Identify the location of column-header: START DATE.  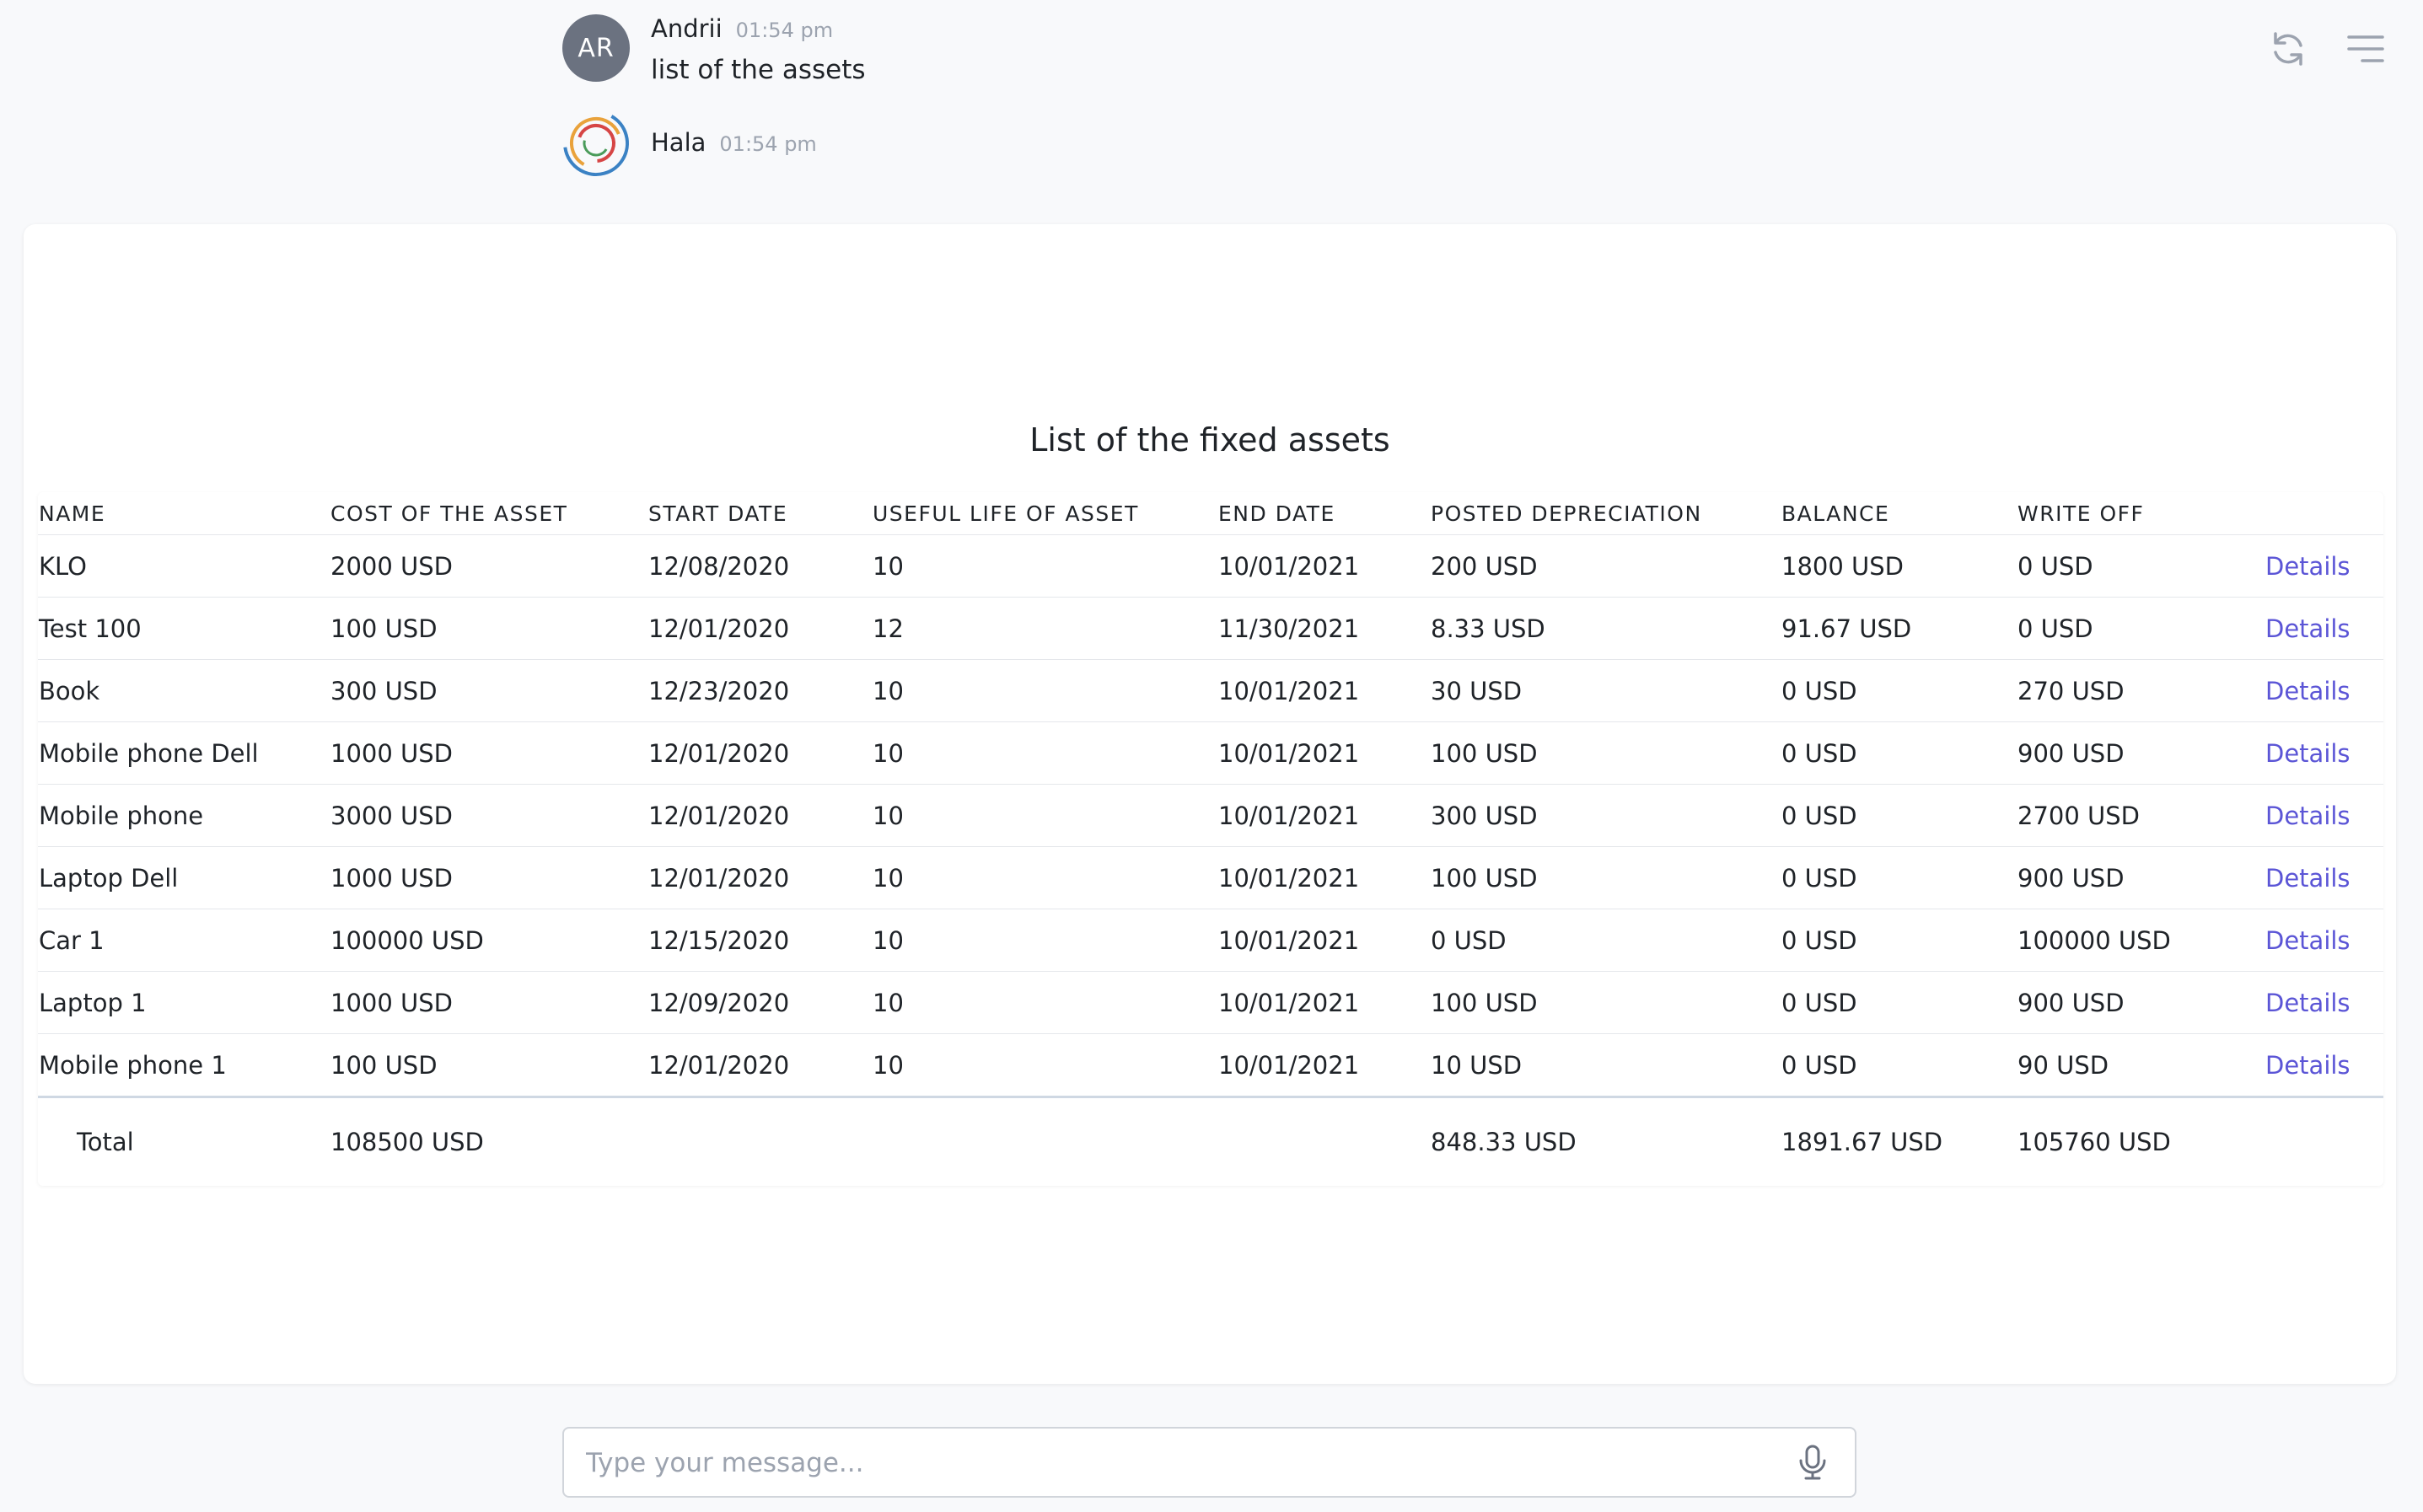
(759, 513).